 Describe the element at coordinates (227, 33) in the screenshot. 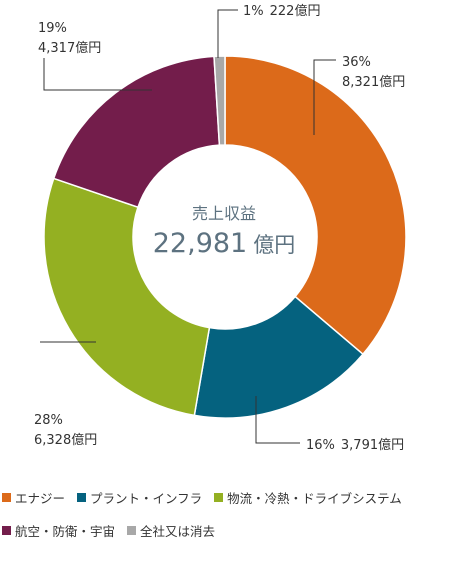

I see `callout-line-corporate` at that location.